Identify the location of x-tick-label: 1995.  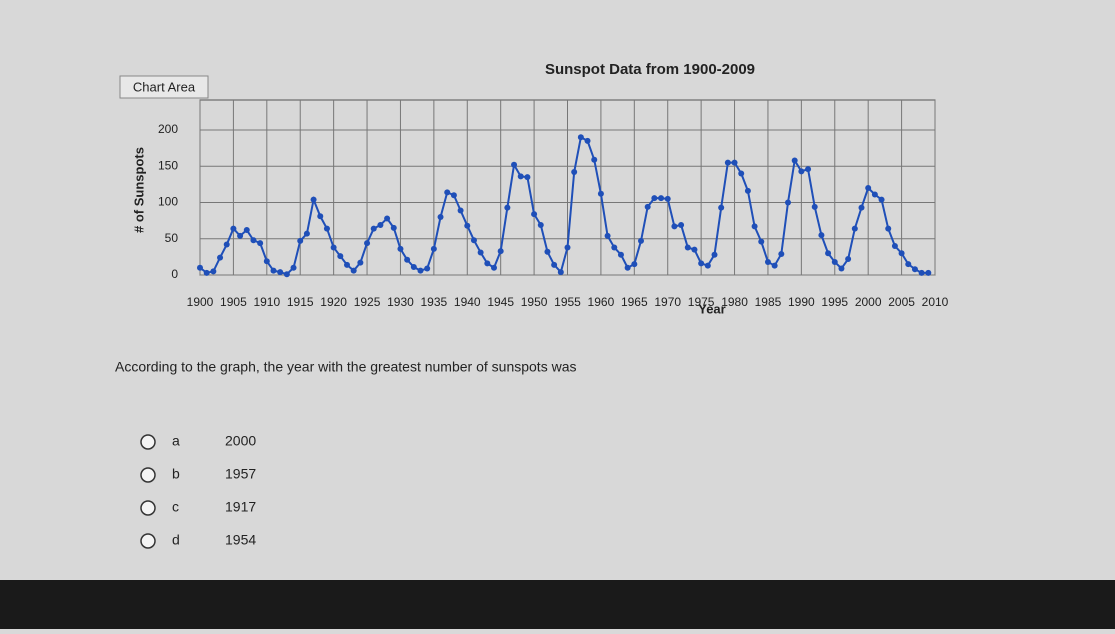
(834, 302).